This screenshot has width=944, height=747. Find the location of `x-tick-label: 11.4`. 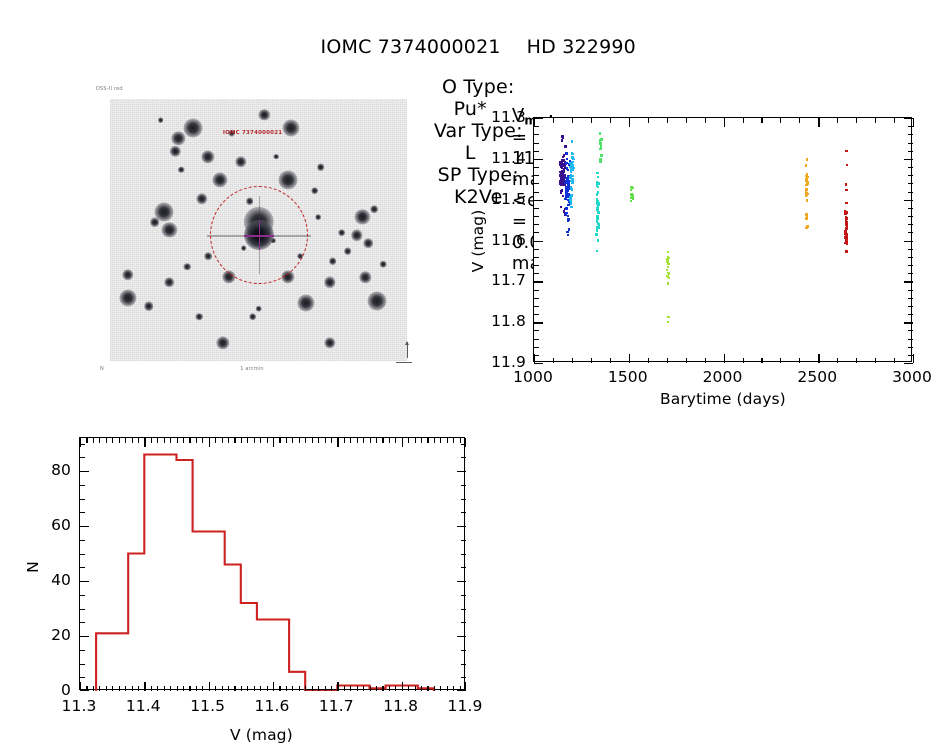

x-tick-label: 11.4 is located at coordinates (143, 706).